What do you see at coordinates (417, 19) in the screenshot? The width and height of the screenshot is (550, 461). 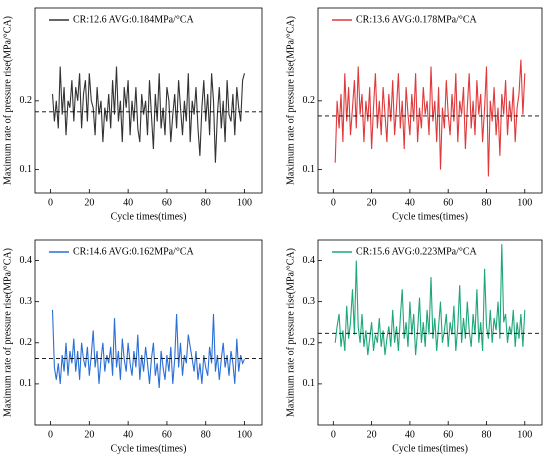 I see `legend-label: CR:13.6 AVG:0.178MPa/°CA` at bounding box center [417, 19].